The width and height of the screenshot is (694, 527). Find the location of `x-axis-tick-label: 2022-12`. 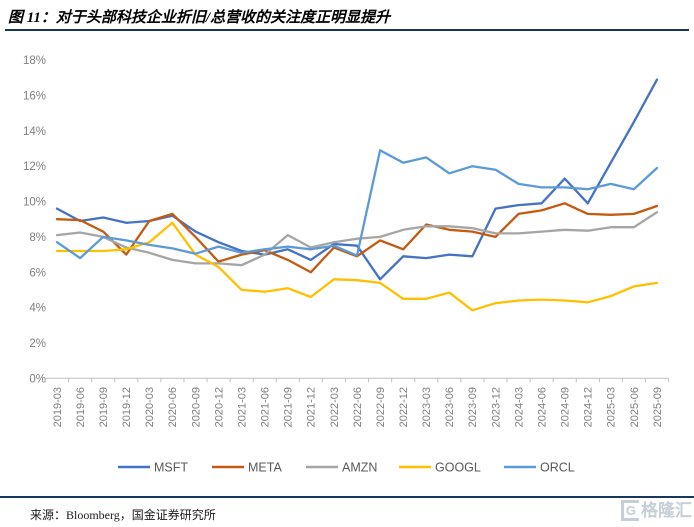

x-axis-tick-label: 2022-12 is located at coordinates (404, 407).